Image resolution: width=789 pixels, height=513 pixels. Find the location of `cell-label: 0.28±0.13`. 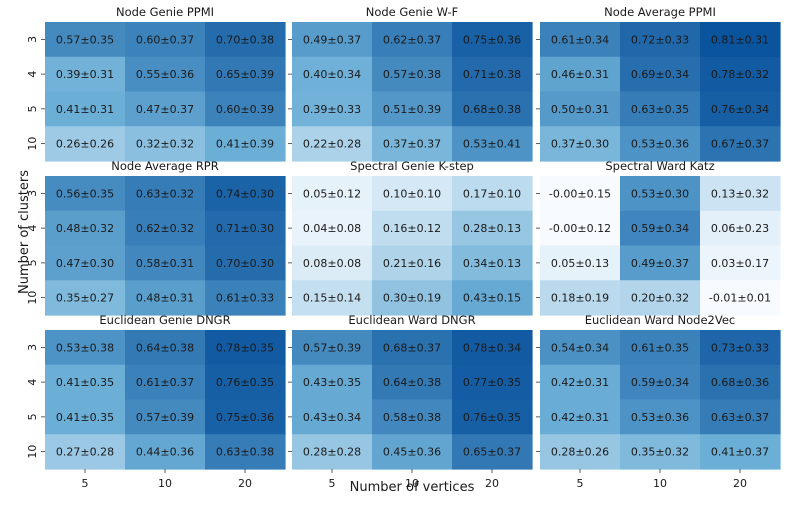

cell-label: 0.28±0.13 is located at coordinates (492, 228).